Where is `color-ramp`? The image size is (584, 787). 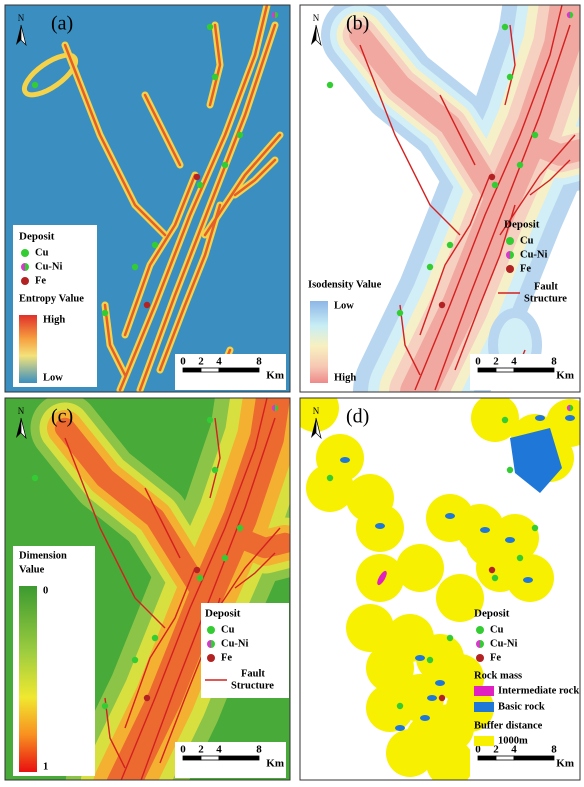 color-ramp is located at coordinates (319, 342).